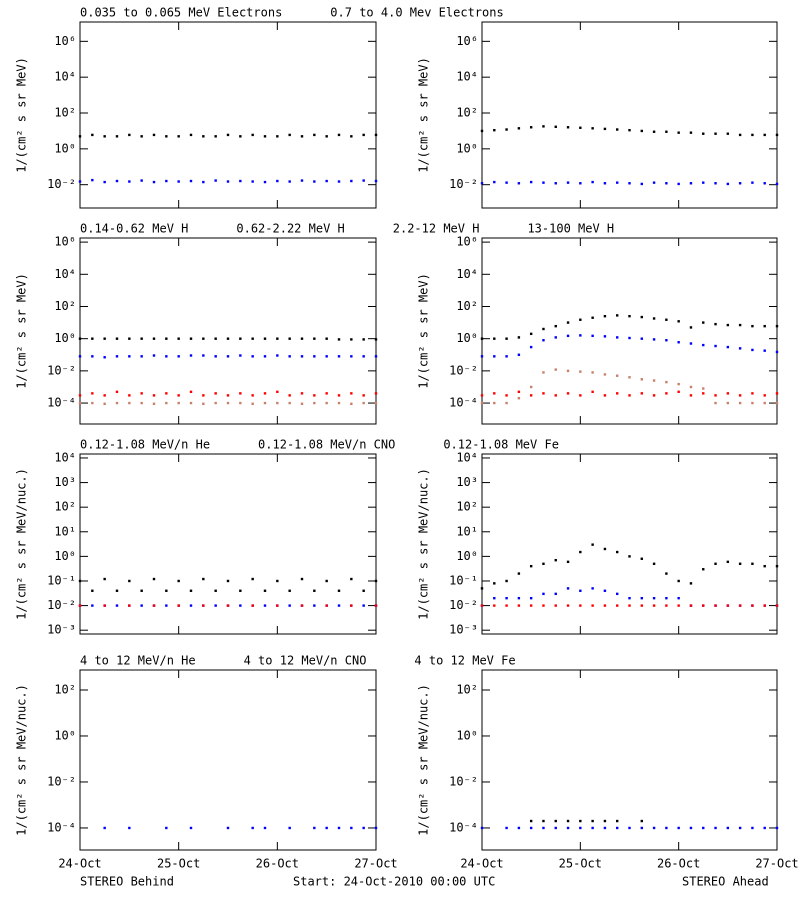  I want to click on y-axis-label: 1/(cm² s sr MeV/nuc.), so click(22, 544).